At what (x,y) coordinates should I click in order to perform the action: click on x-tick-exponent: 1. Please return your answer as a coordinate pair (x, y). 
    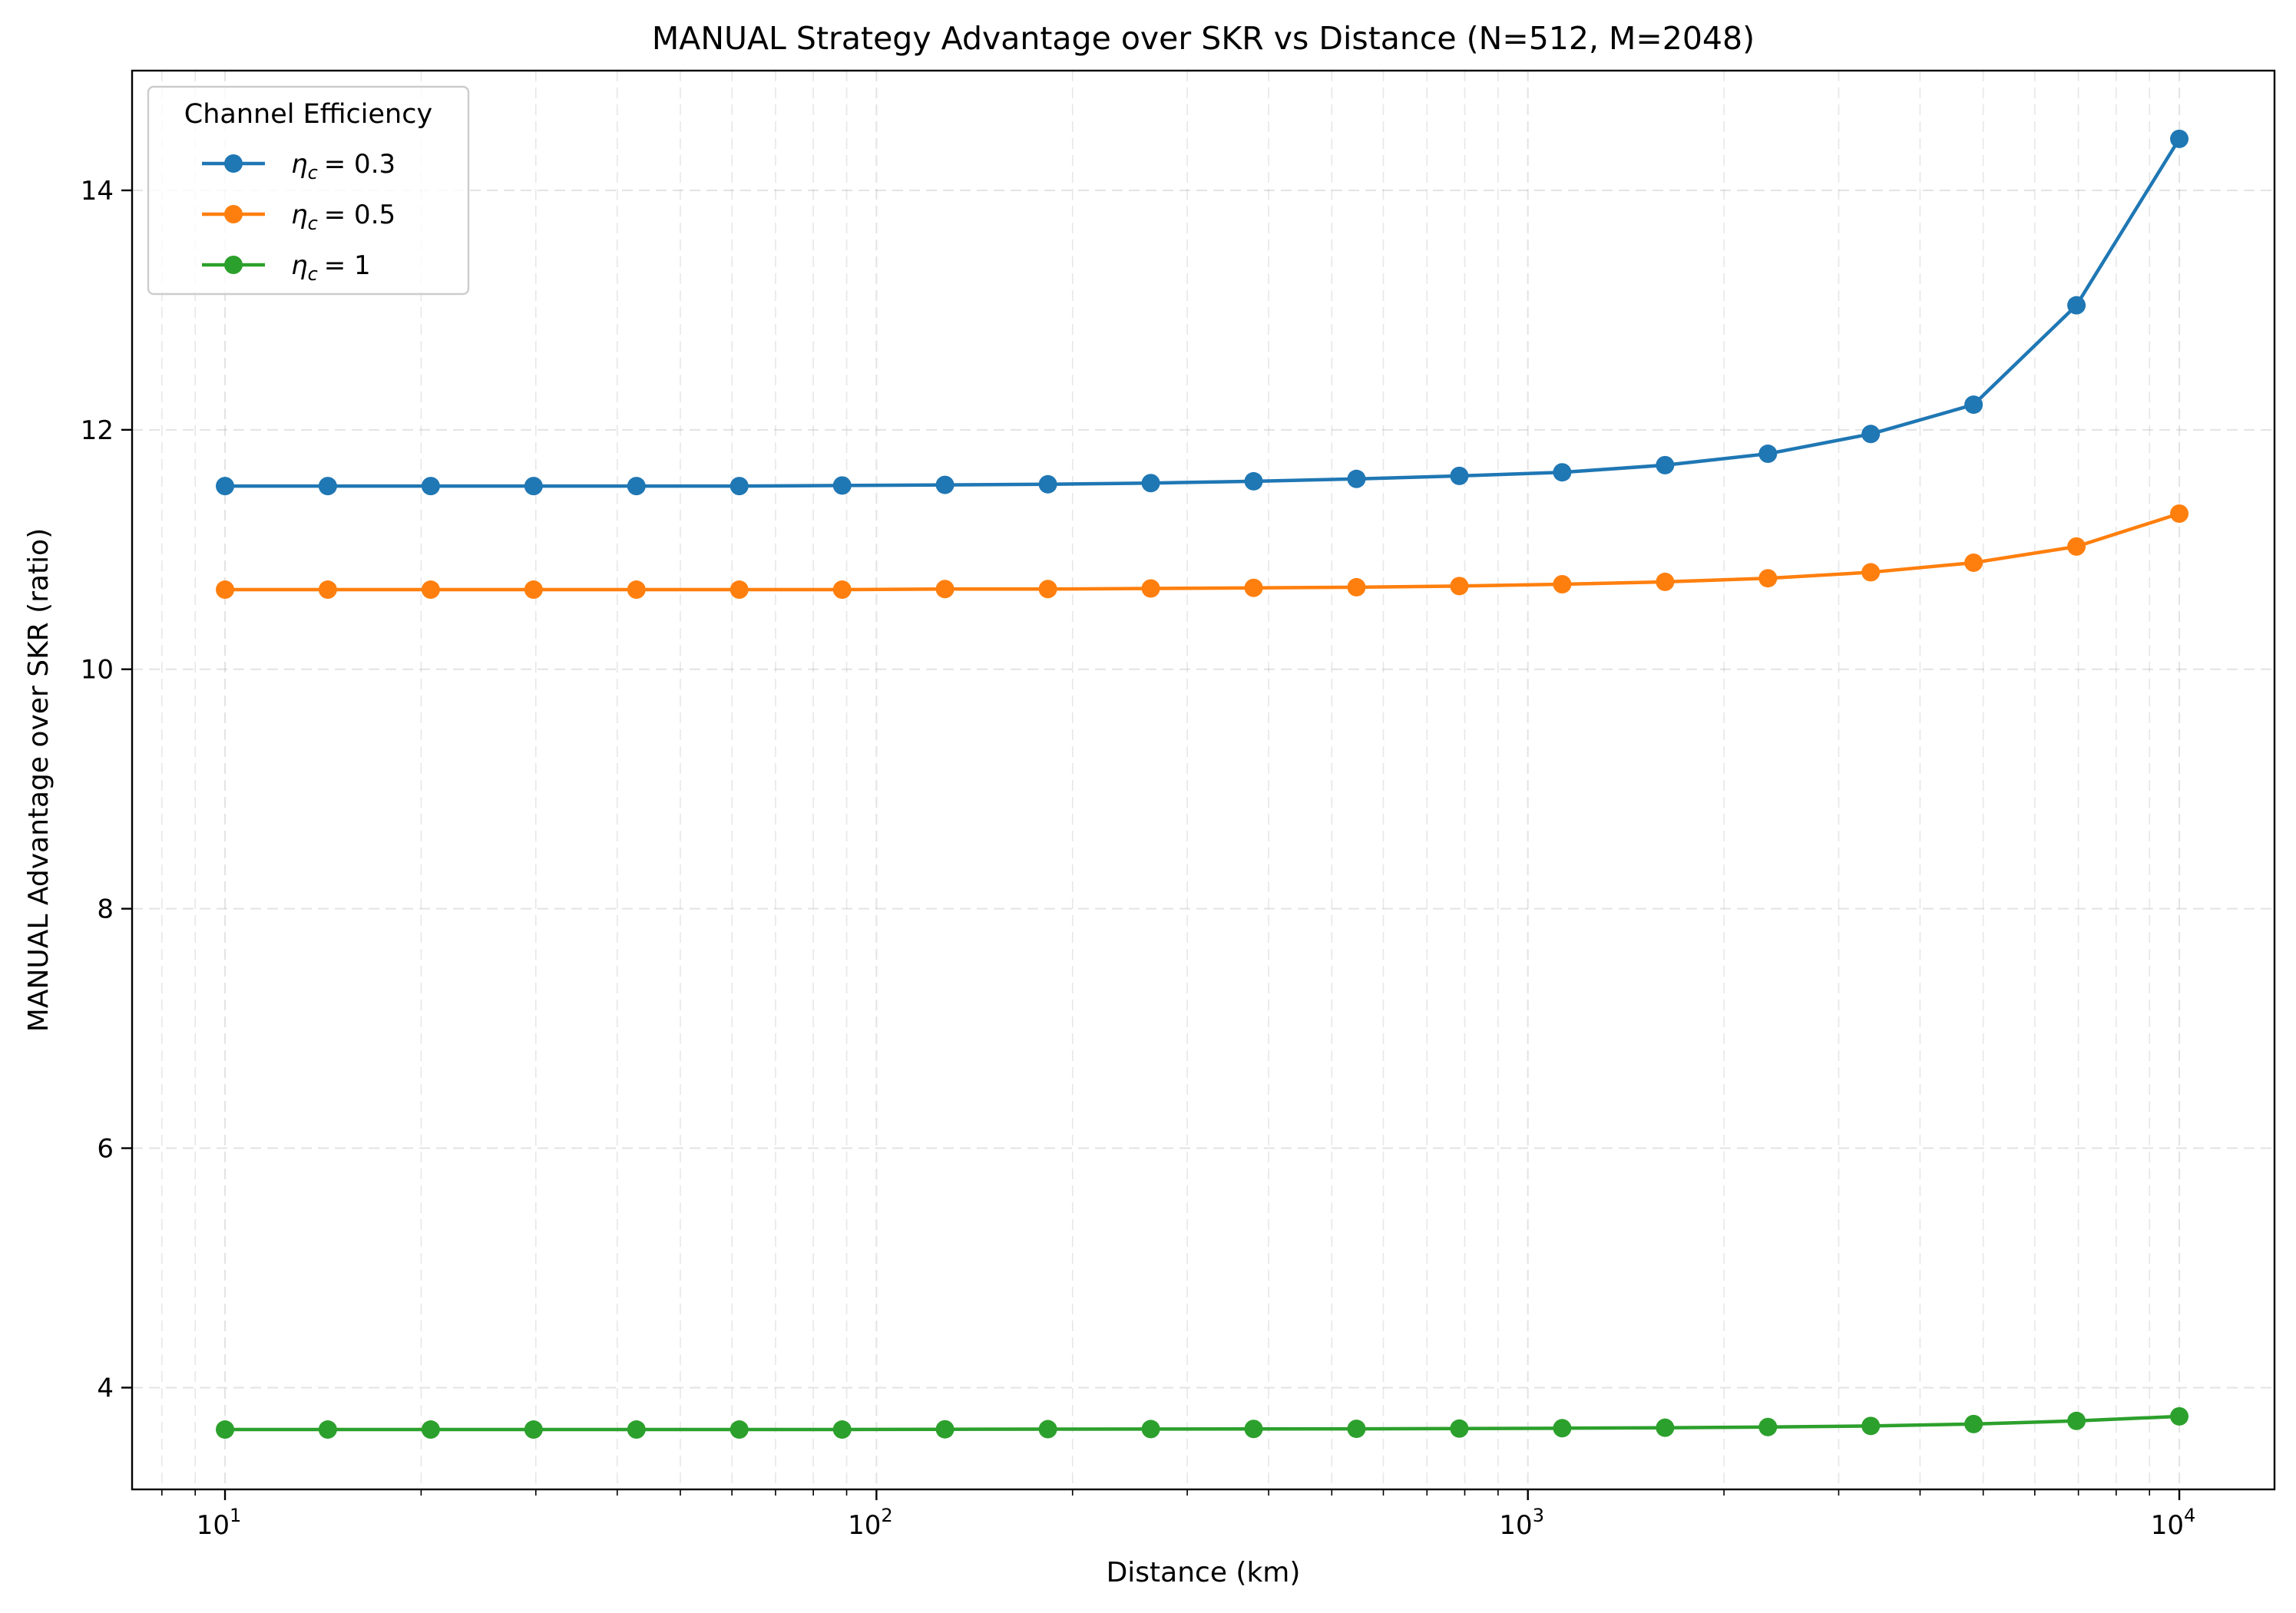
    Looking at the image, I should click on (236, 1515).